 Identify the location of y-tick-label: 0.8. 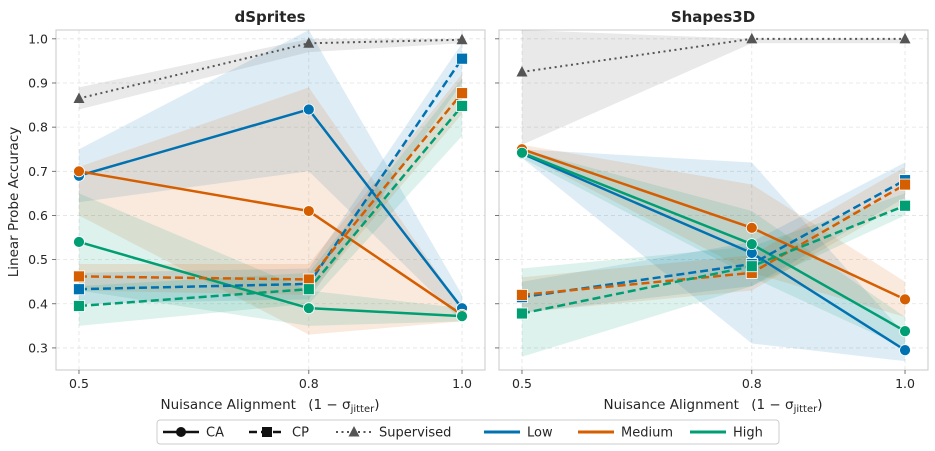
(38, 127).